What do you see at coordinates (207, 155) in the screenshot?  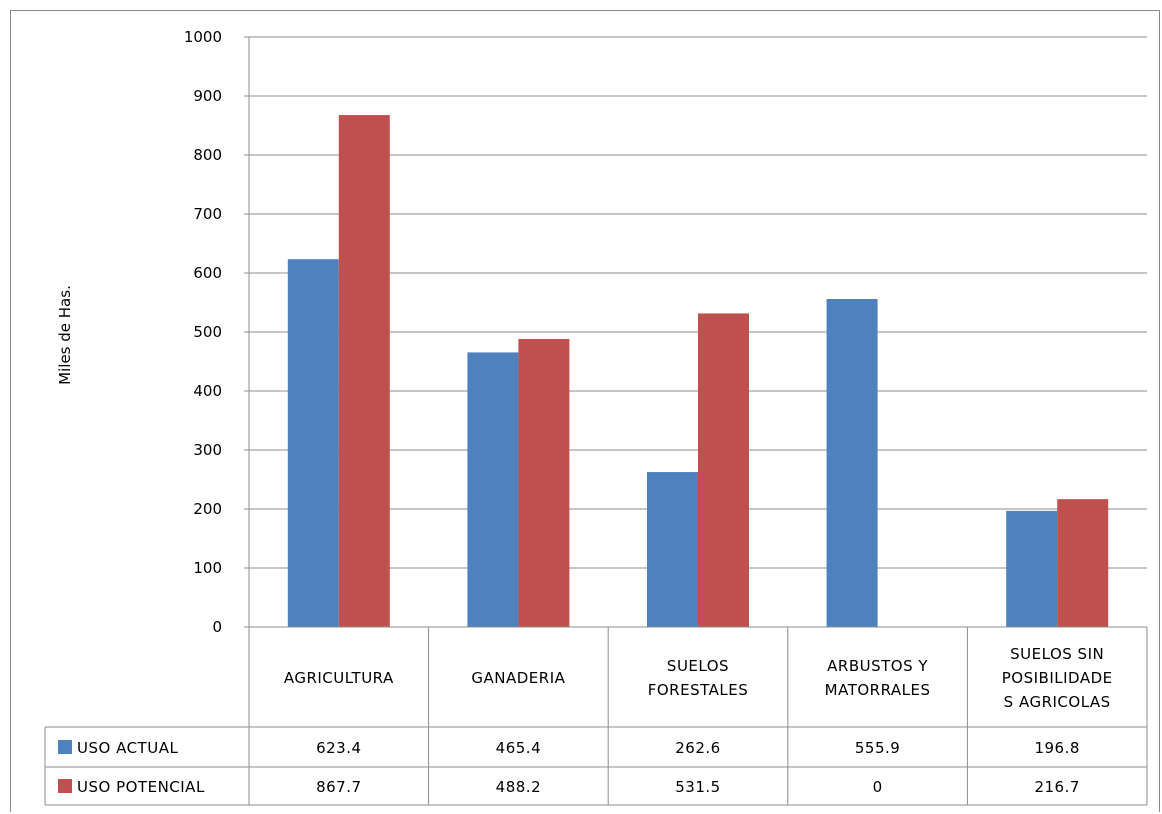 I see `y-tick-label: 800` at bounding box center [207, 155].